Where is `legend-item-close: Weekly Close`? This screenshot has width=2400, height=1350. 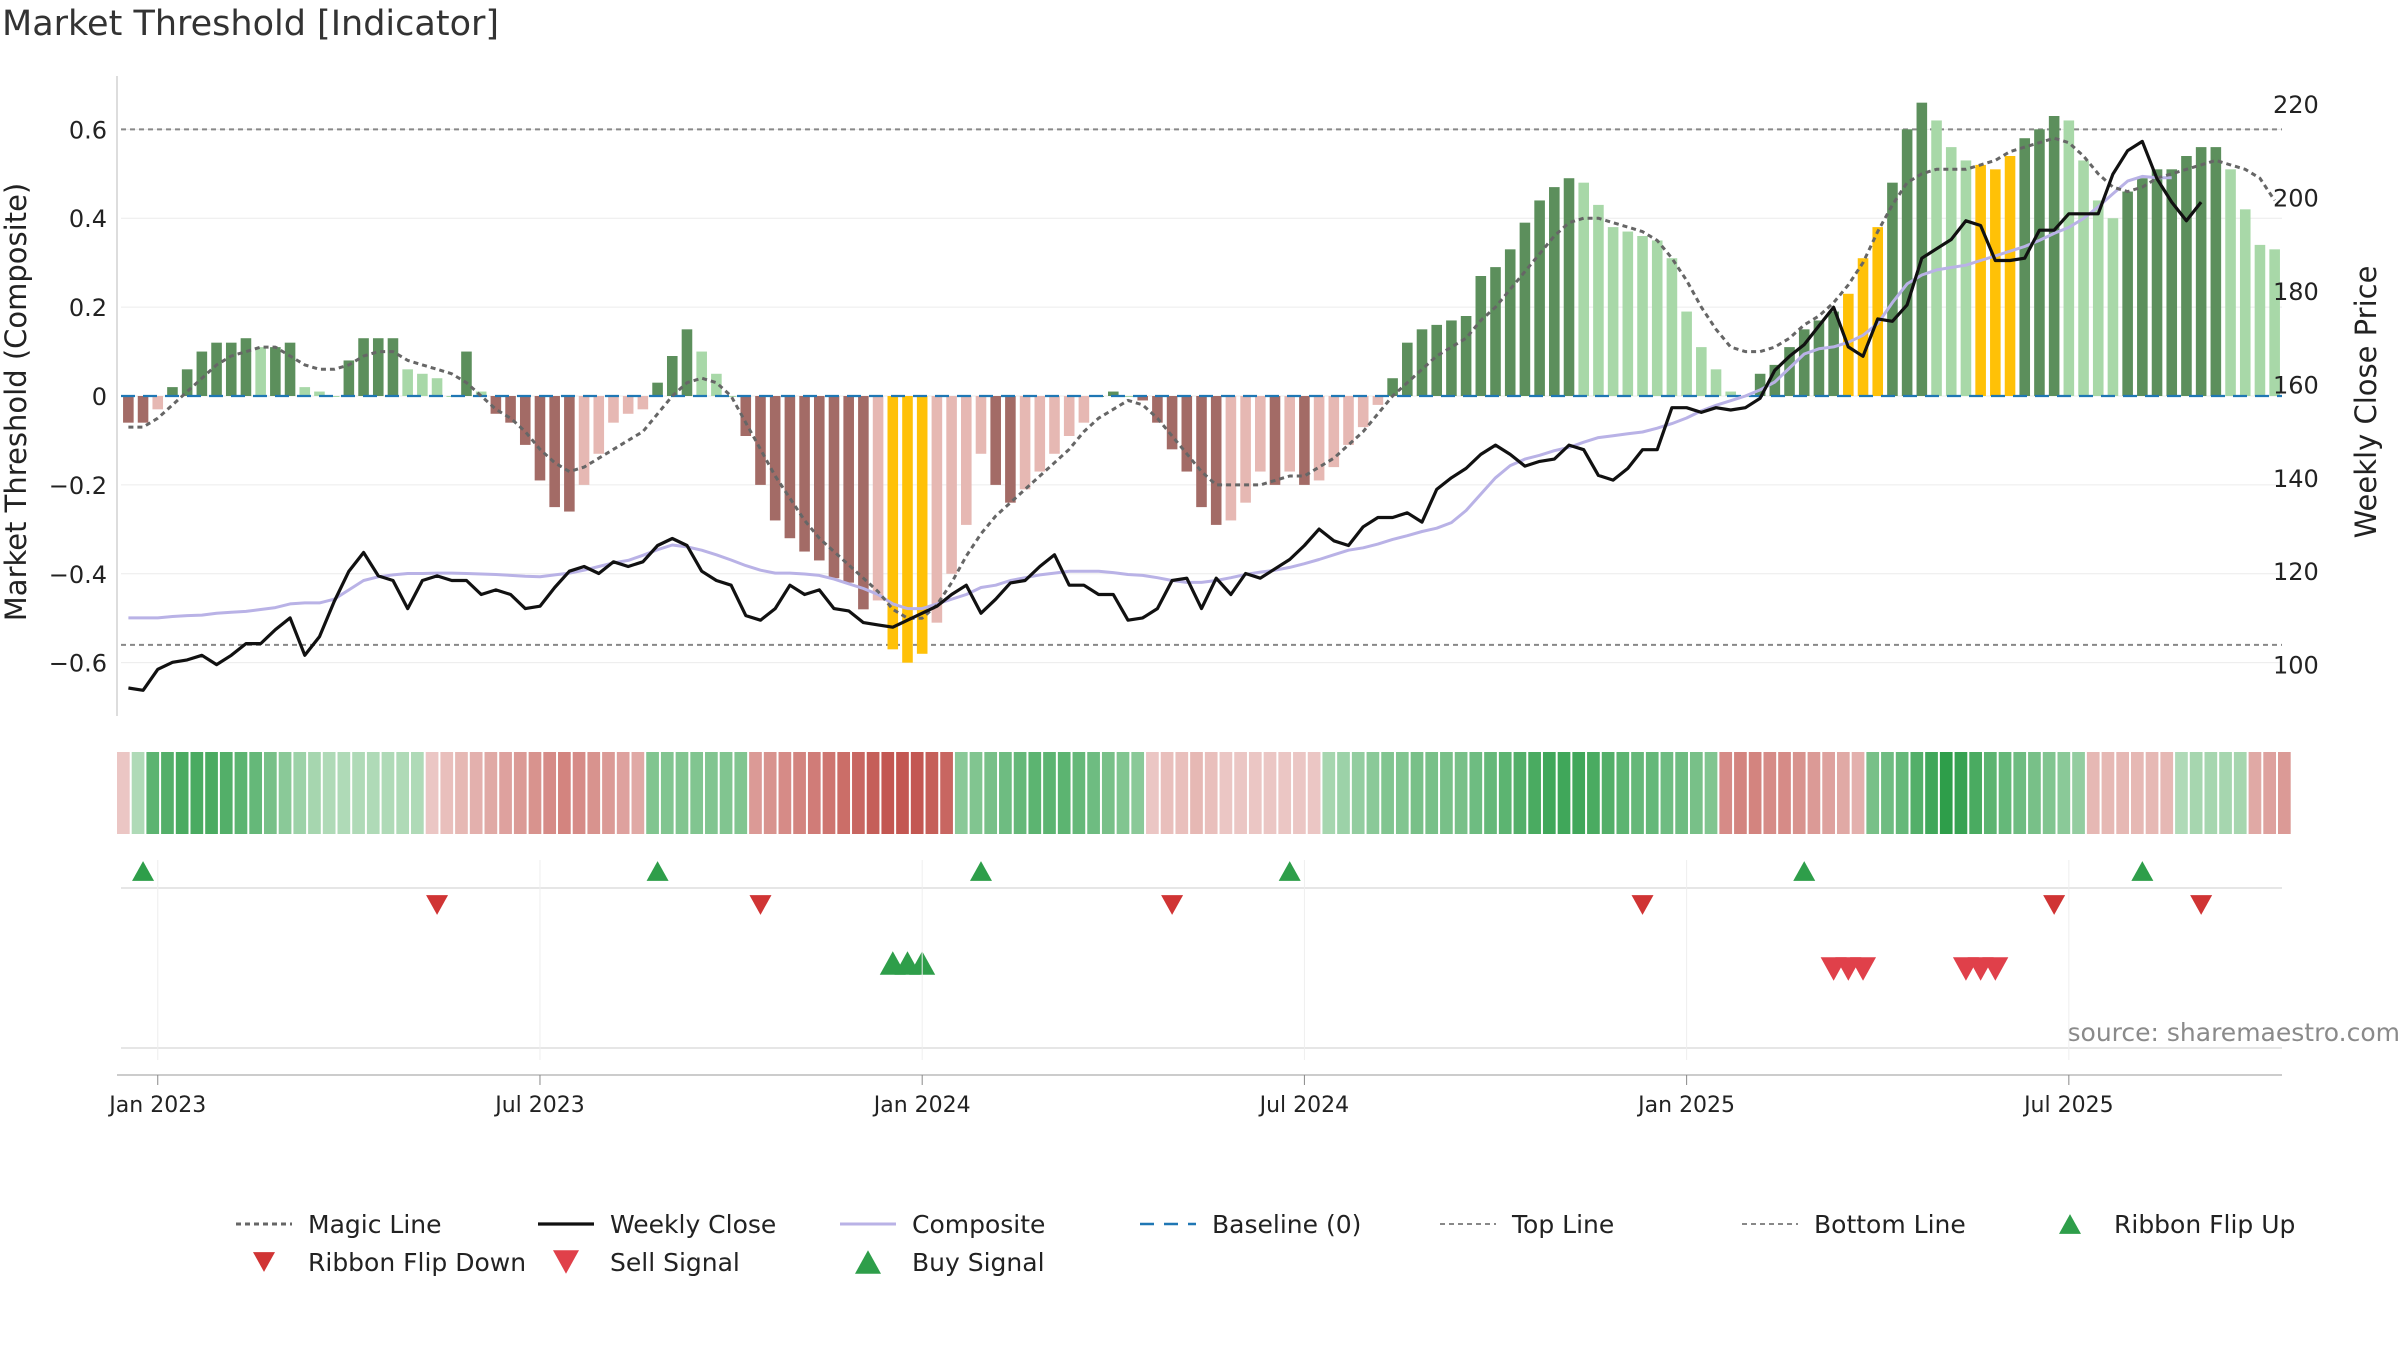 legend-item-close: Weekly Close is located at coordinates (657, 1224).